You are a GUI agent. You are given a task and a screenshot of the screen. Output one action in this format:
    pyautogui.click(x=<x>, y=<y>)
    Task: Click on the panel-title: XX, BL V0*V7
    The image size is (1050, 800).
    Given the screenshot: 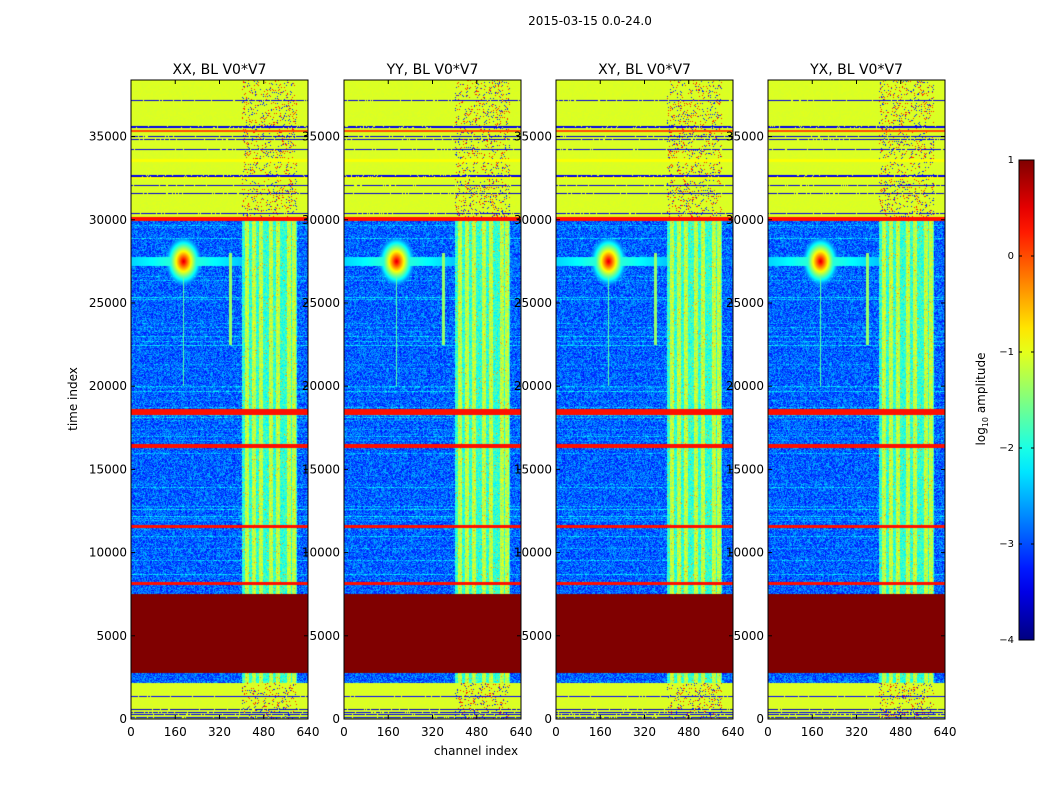 What is the action you would take?
    pyautogui.click(x=220, y=70)
    